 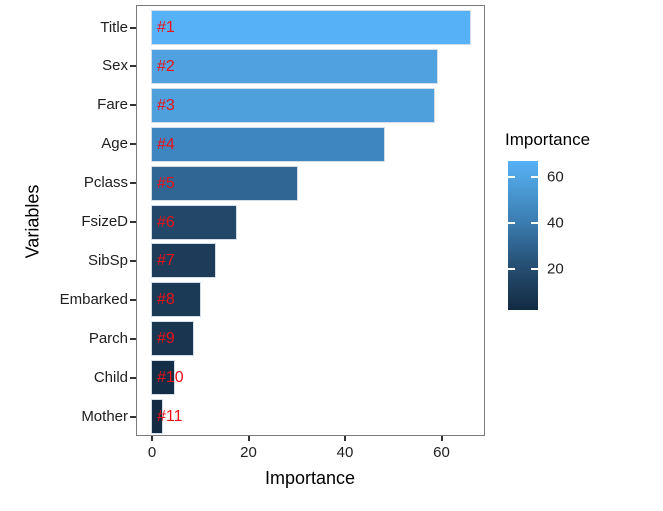 What do you see at coordinates (170, 416) in the screenshot?
I see `bar-rank-label: #11` at bounding box center [170, 416].